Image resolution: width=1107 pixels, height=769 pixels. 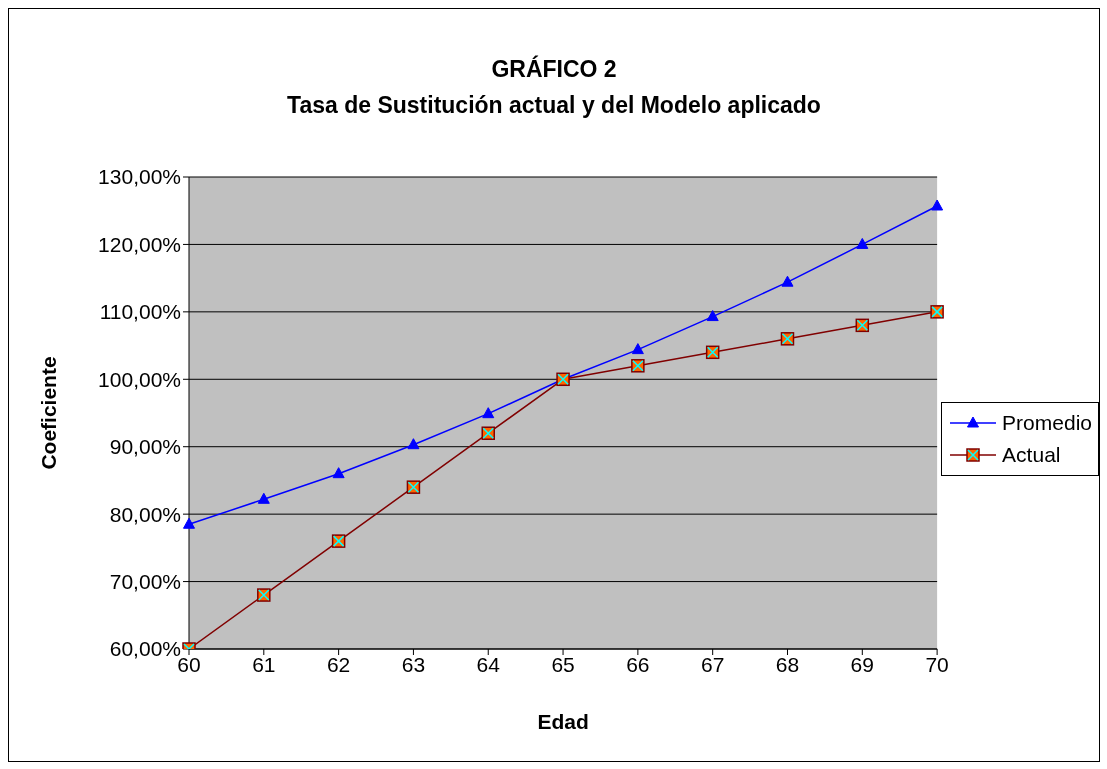 What do you see at coordinates (139, 244) in the screenshot?
I see `y-tick-label: 120,00%` at bounding box center [139, 244].